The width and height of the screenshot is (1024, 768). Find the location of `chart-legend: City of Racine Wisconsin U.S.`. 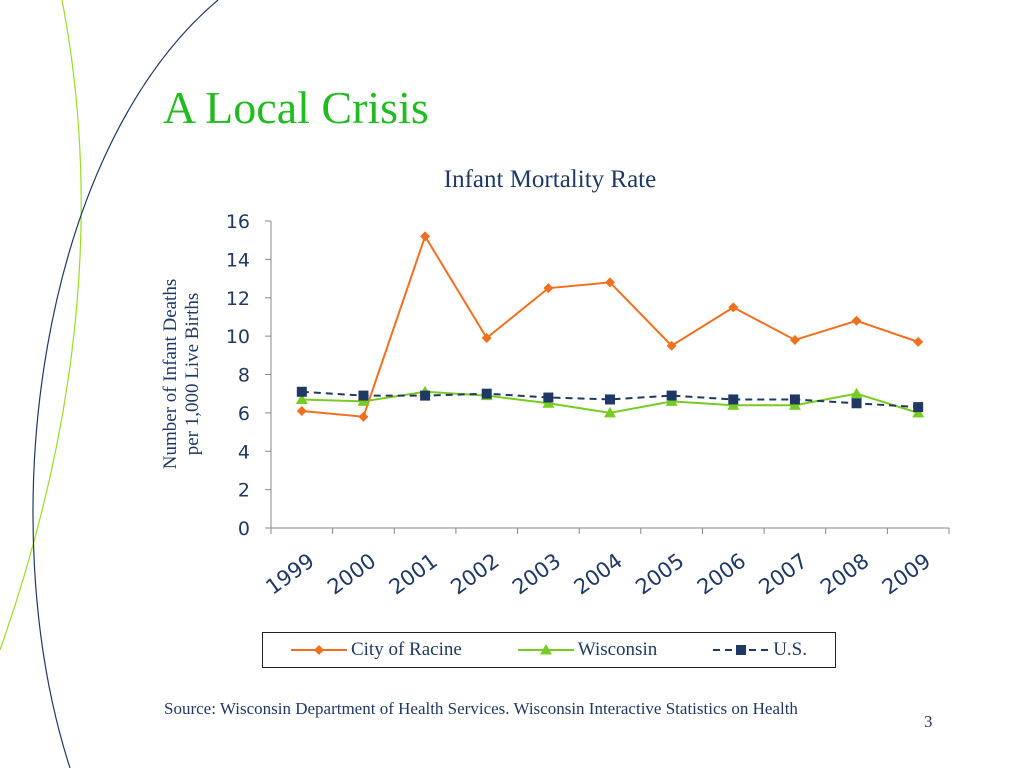

chart-legend: City of Racine Wisconsin U.S. is located at coordinates (549, 650).